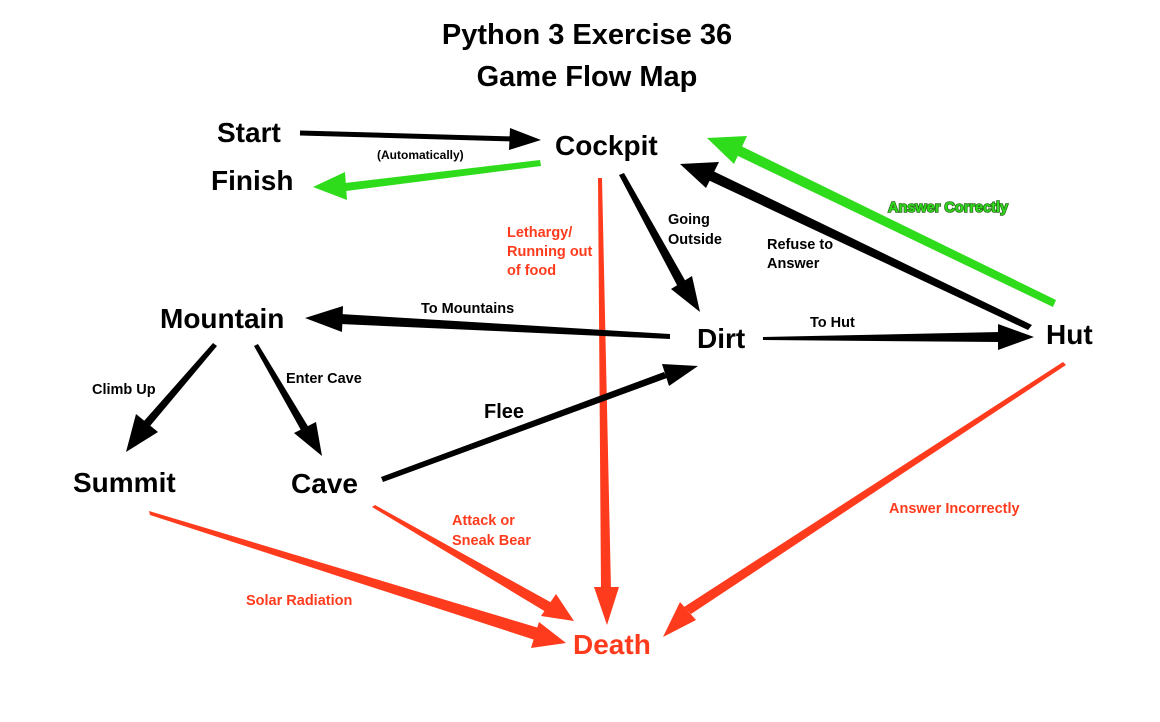 The image size is (1160, 722). Describe the element at coordinates (550, 252) in the screenshot. I see `label-lethargy-2: Running out` at that location.